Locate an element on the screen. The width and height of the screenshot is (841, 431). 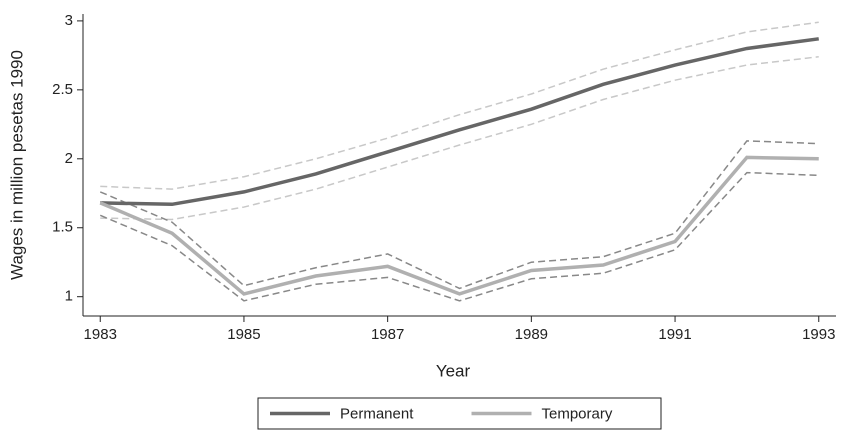
x-tick-label: 1989 is located at coordinates (531, 334).